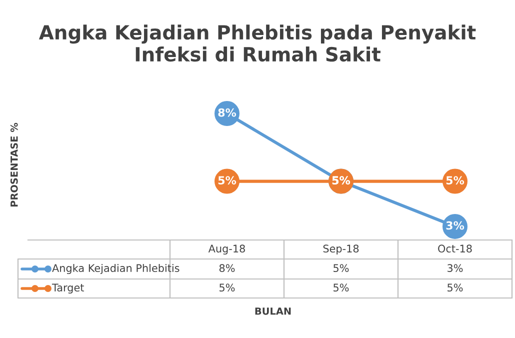 This screenshot has height=338, width=515. Describe the element at coordinates (455, 248) in the screenshot. I see `x-tick-label: Oct-18` at that location.